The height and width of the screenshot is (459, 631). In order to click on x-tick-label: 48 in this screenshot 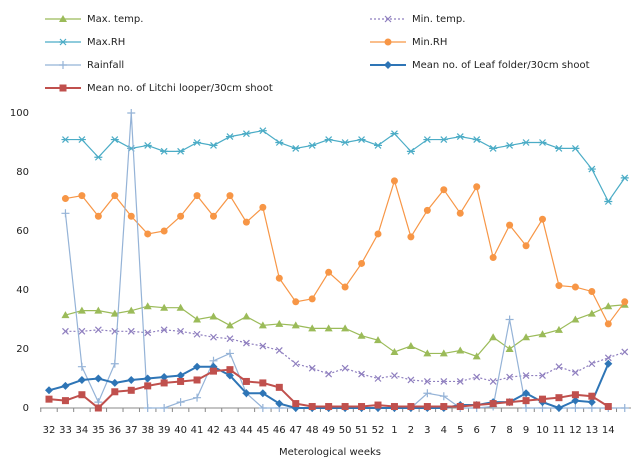, I will do `click(312, 430)`.